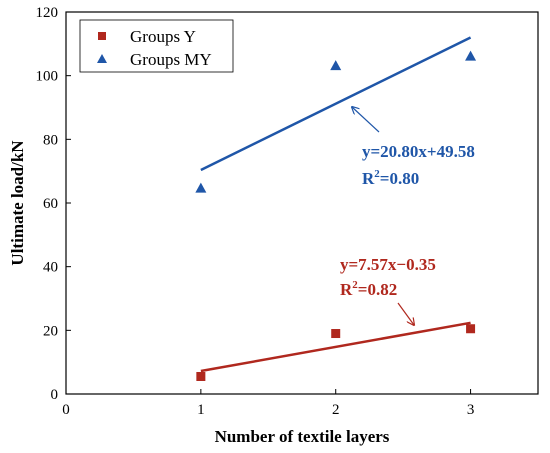 Image resolution: width=550 pixels, height=453 pixels. I want to click on annotation-y-r2: R2=0.82, so click(368, 289).